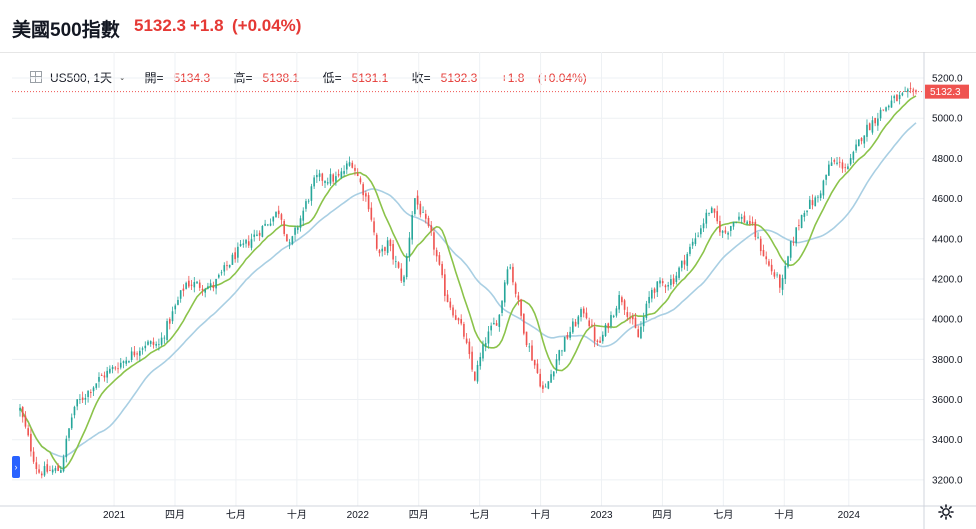 The width and height of the screenshot is (976, 529). What do you see at coordinates (160, 25) in the screenshot?
I see `header-price: 5132.3` at bounding box center [160, 25].